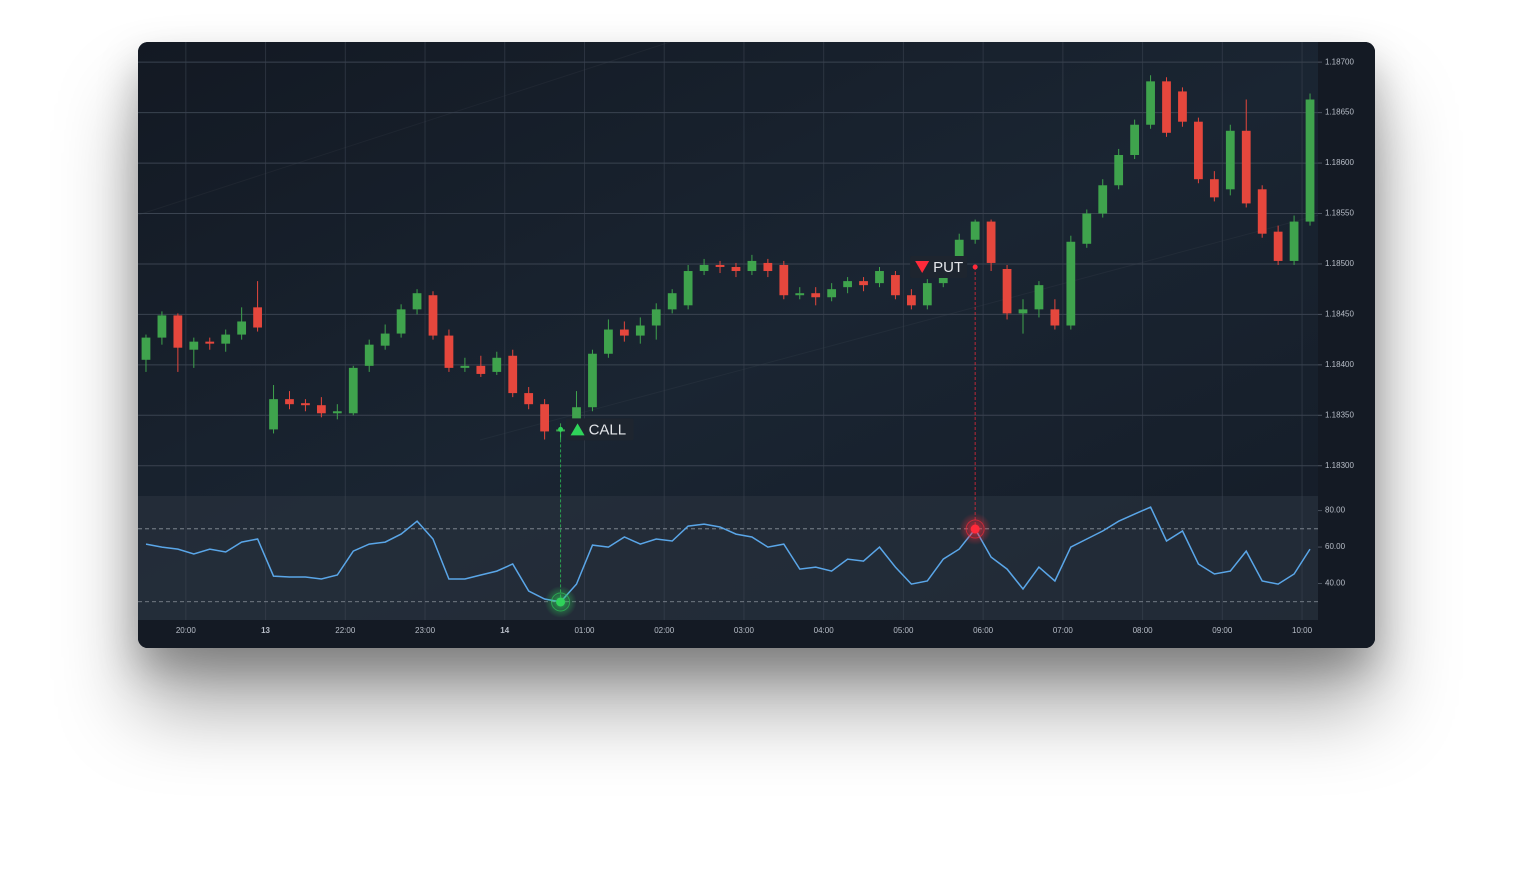 This screenshot has height=882, width=1513. Describe the element at coordinates (1339, 112) in the screenshot. I see `y-tick-label: 1.18650` at that location.